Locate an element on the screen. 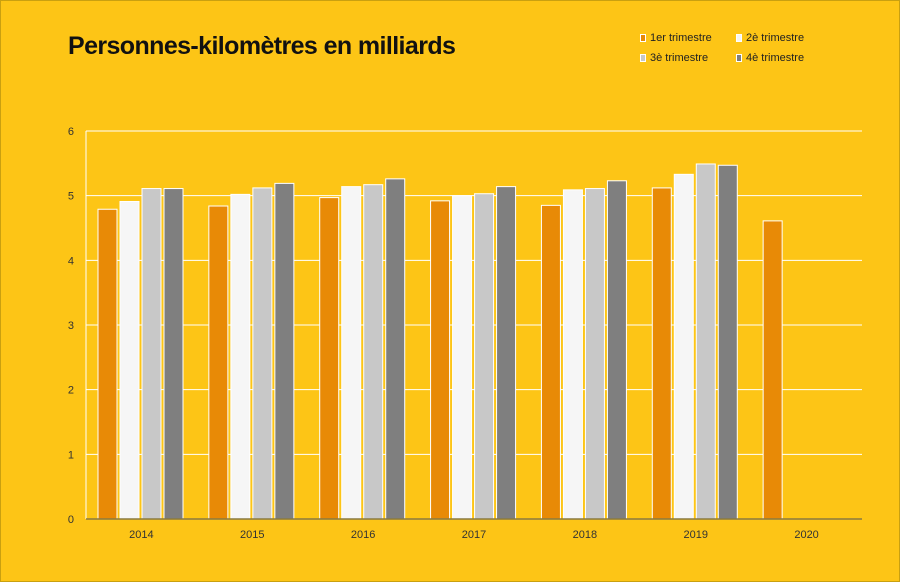  x-tick-label: 2015 is located at coordinates (252, 535).